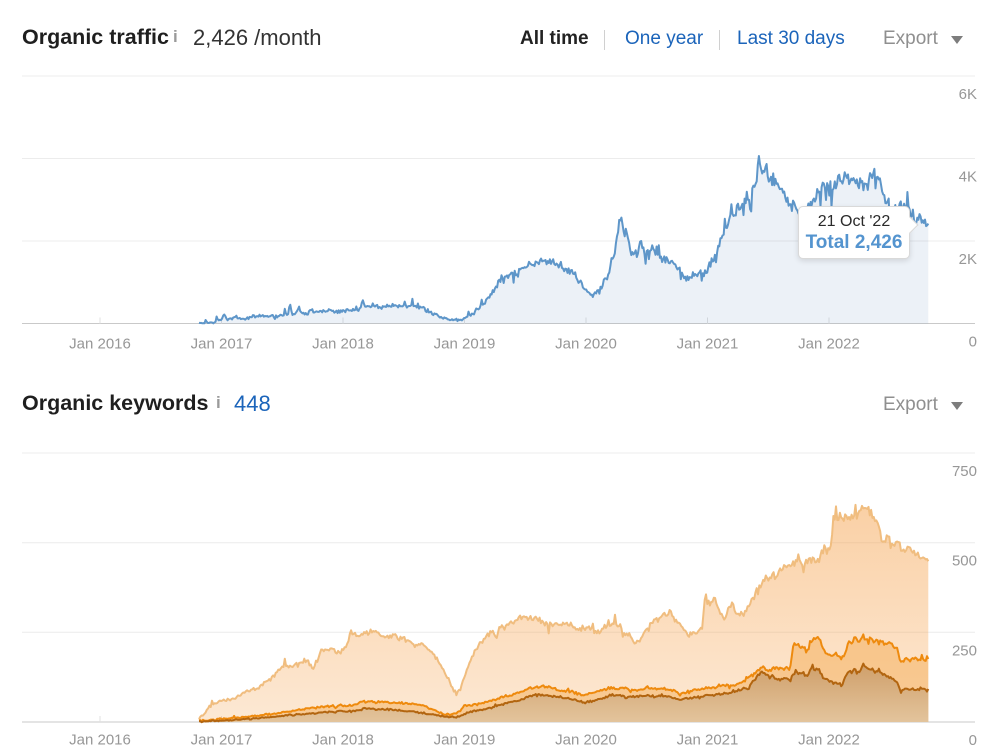 Image resolution: width=1000 pixels, height=754 pixels. I want to click on svg-text: 6K, so click(968, 94).